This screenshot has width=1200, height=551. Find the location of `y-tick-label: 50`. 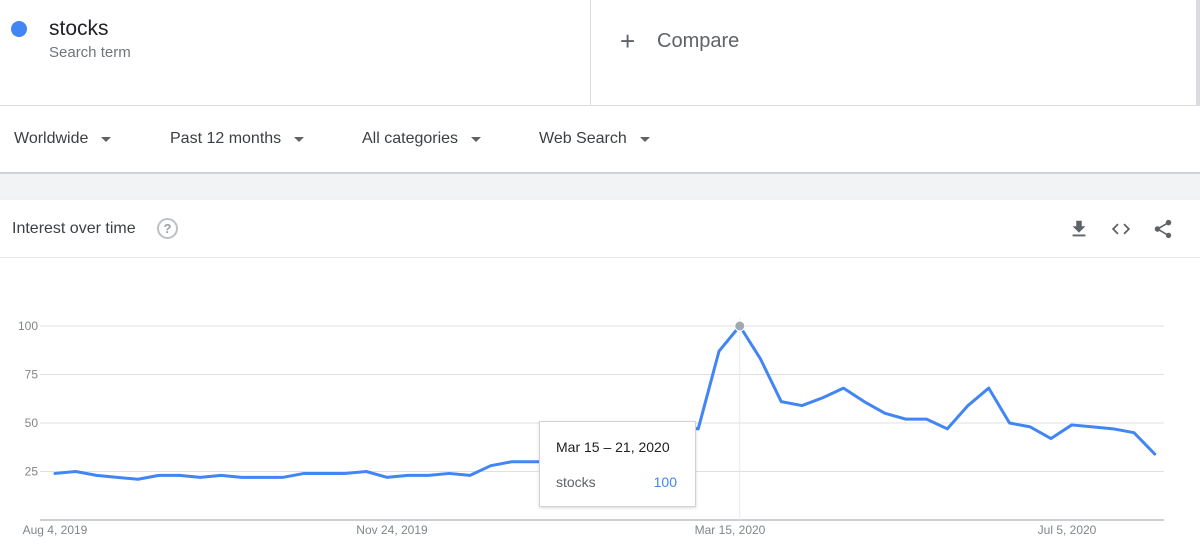

y-tick-label: 50 is located at coordinates (32, 423).